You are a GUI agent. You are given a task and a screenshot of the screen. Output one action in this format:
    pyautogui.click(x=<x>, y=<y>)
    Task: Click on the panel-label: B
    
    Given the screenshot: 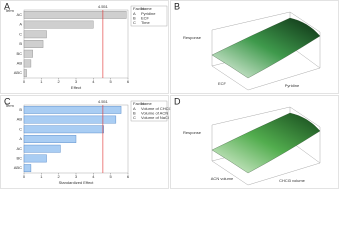 What is the action you would take?
    pyautogui.click(x=177, y=6)
    